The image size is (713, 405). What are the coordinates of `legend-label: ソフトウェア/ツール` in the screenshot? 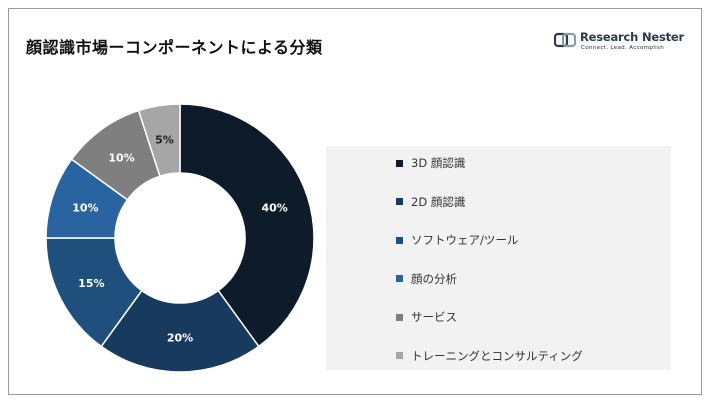 It's located at (465, 240).